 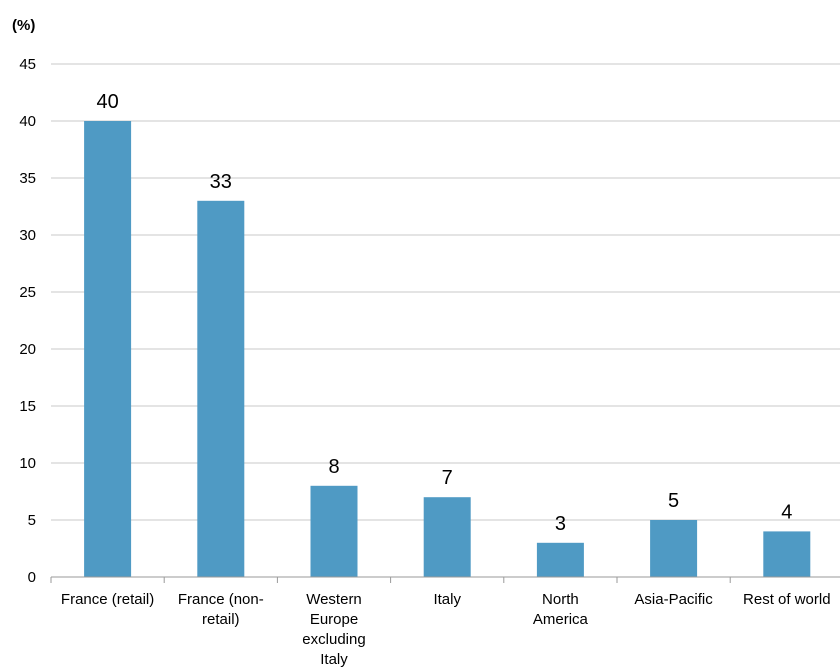 I want to click on x-tick-label: France (retail), so click(x=107, y=599).